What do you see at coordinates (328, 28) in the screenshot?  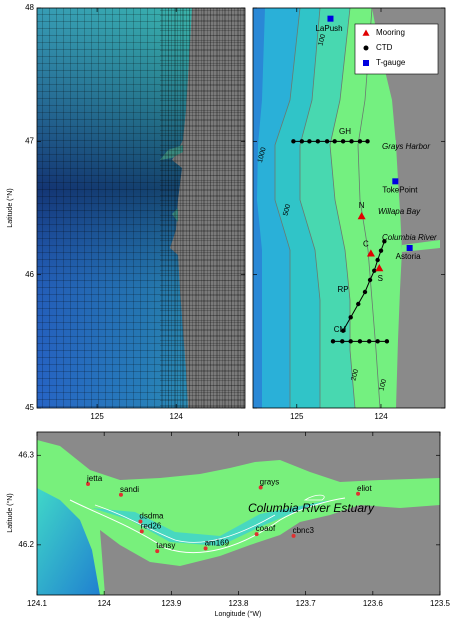 I see `tide-gauge-label: LaPush` at bounding box center [328, 28].